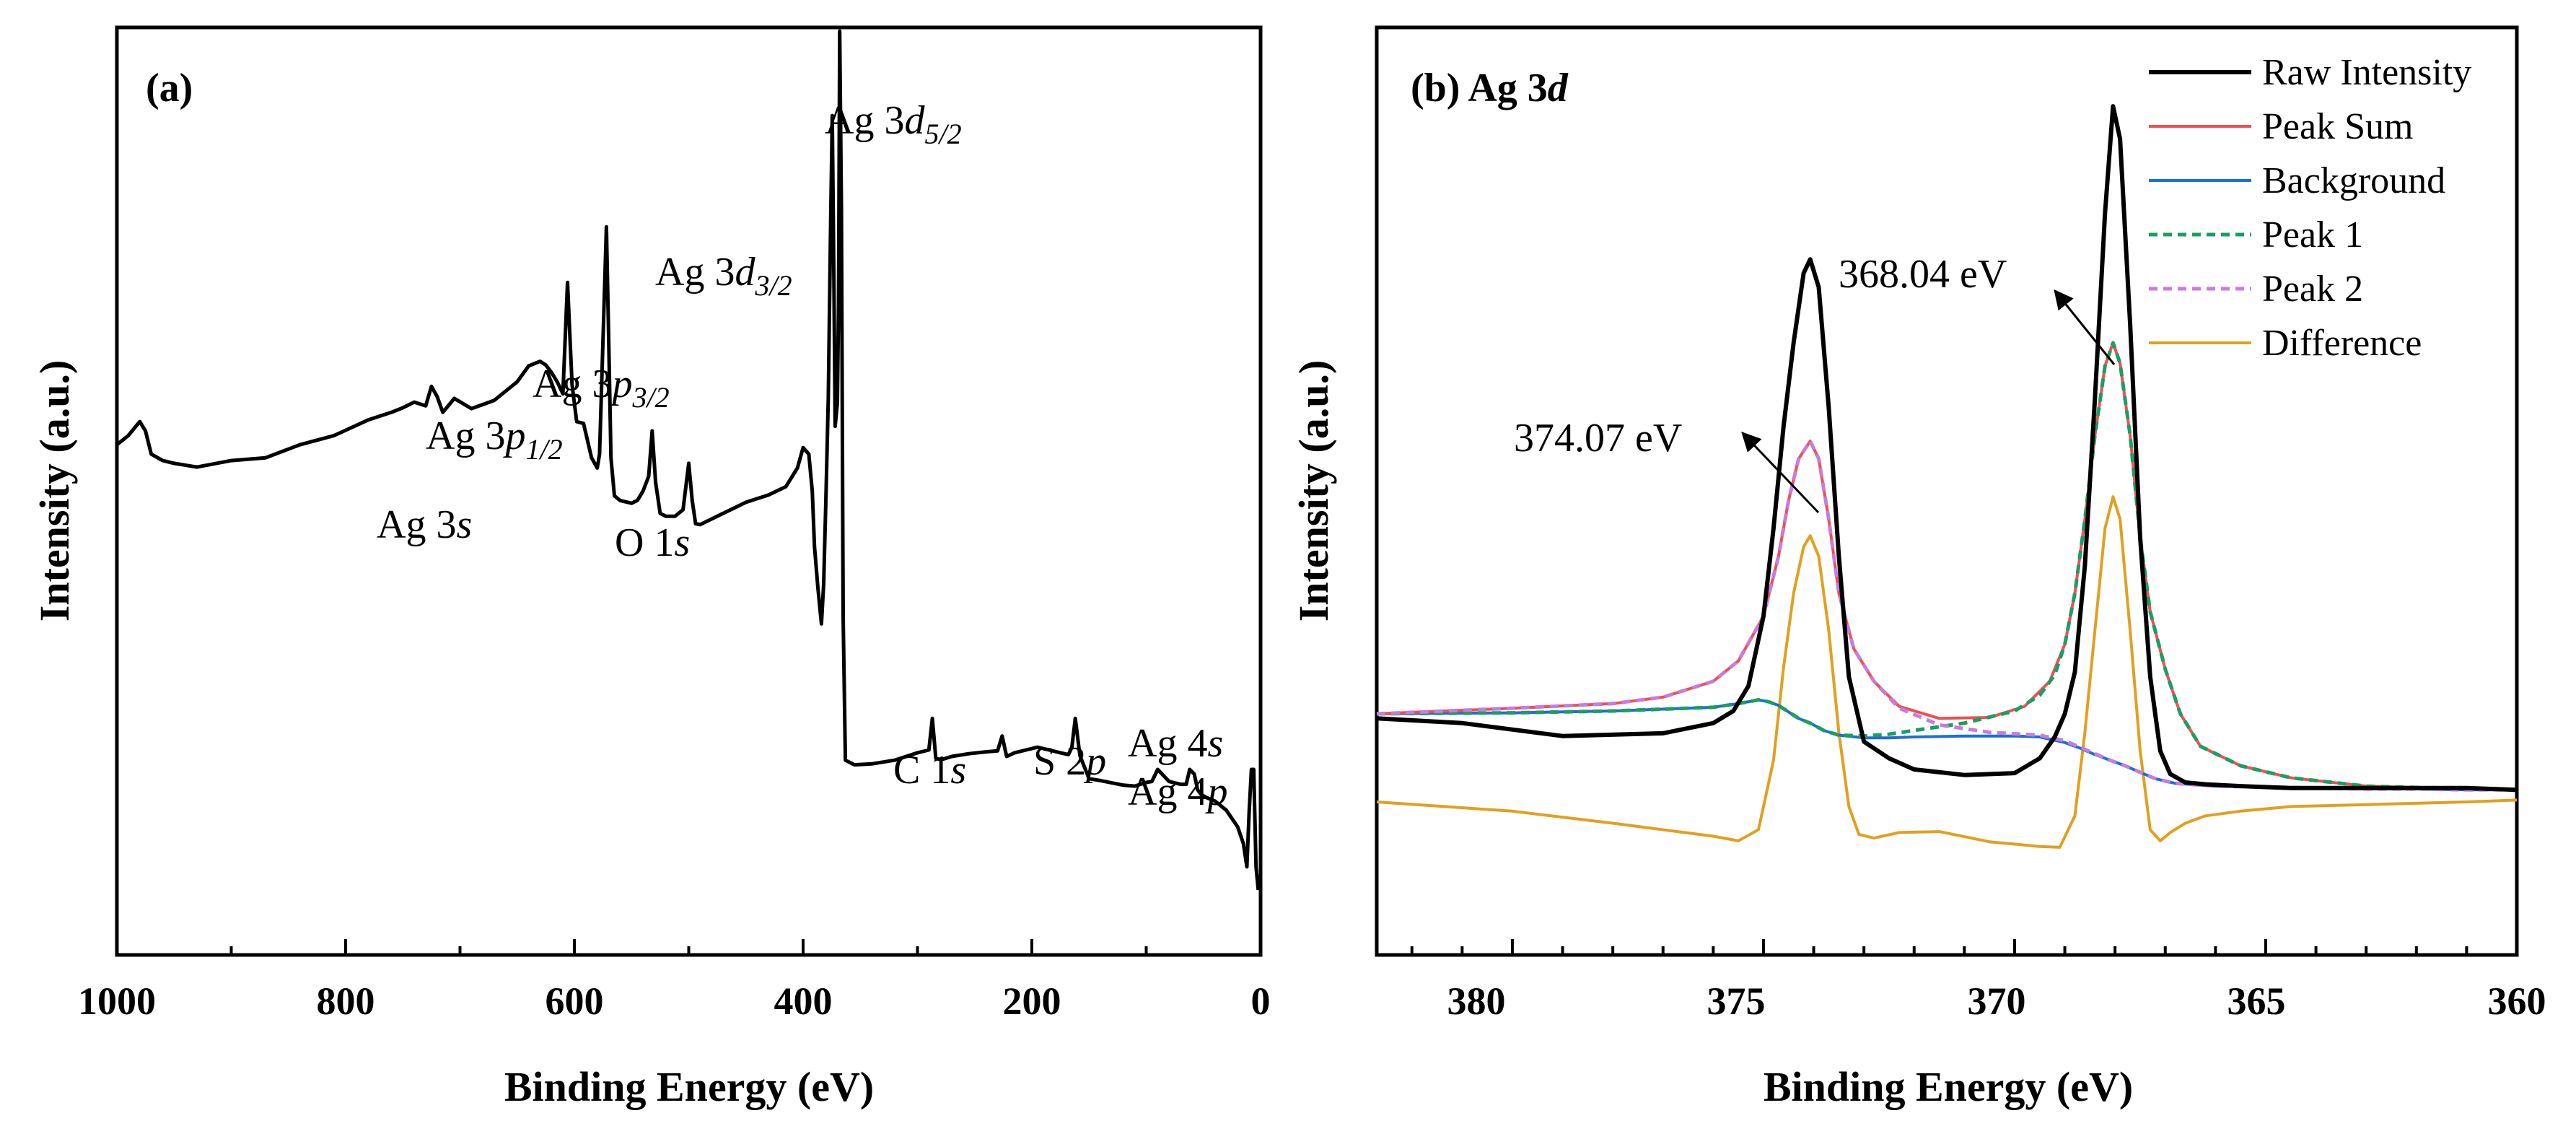 Image resolution: width=2576 pixels, height=1139 pixels. What do you see at coordinates (2312, 290) in the screenshot?
I see `legend-label-peak-2: Peak 2` at bounding box center [2312, 290].